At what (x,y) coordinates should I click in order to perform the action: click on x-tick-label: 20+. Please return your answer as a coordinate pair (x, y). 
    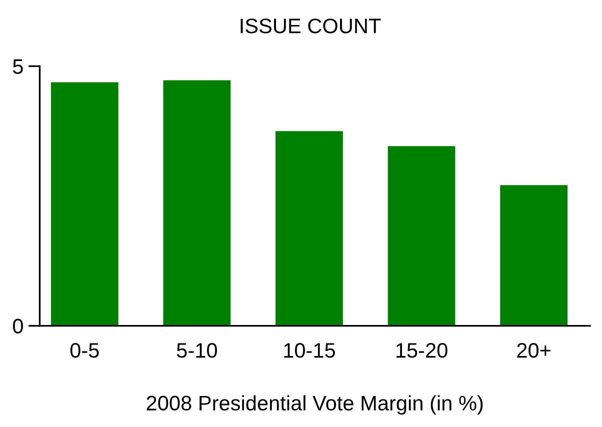
    Looking at the image, I should click on (533, 350).